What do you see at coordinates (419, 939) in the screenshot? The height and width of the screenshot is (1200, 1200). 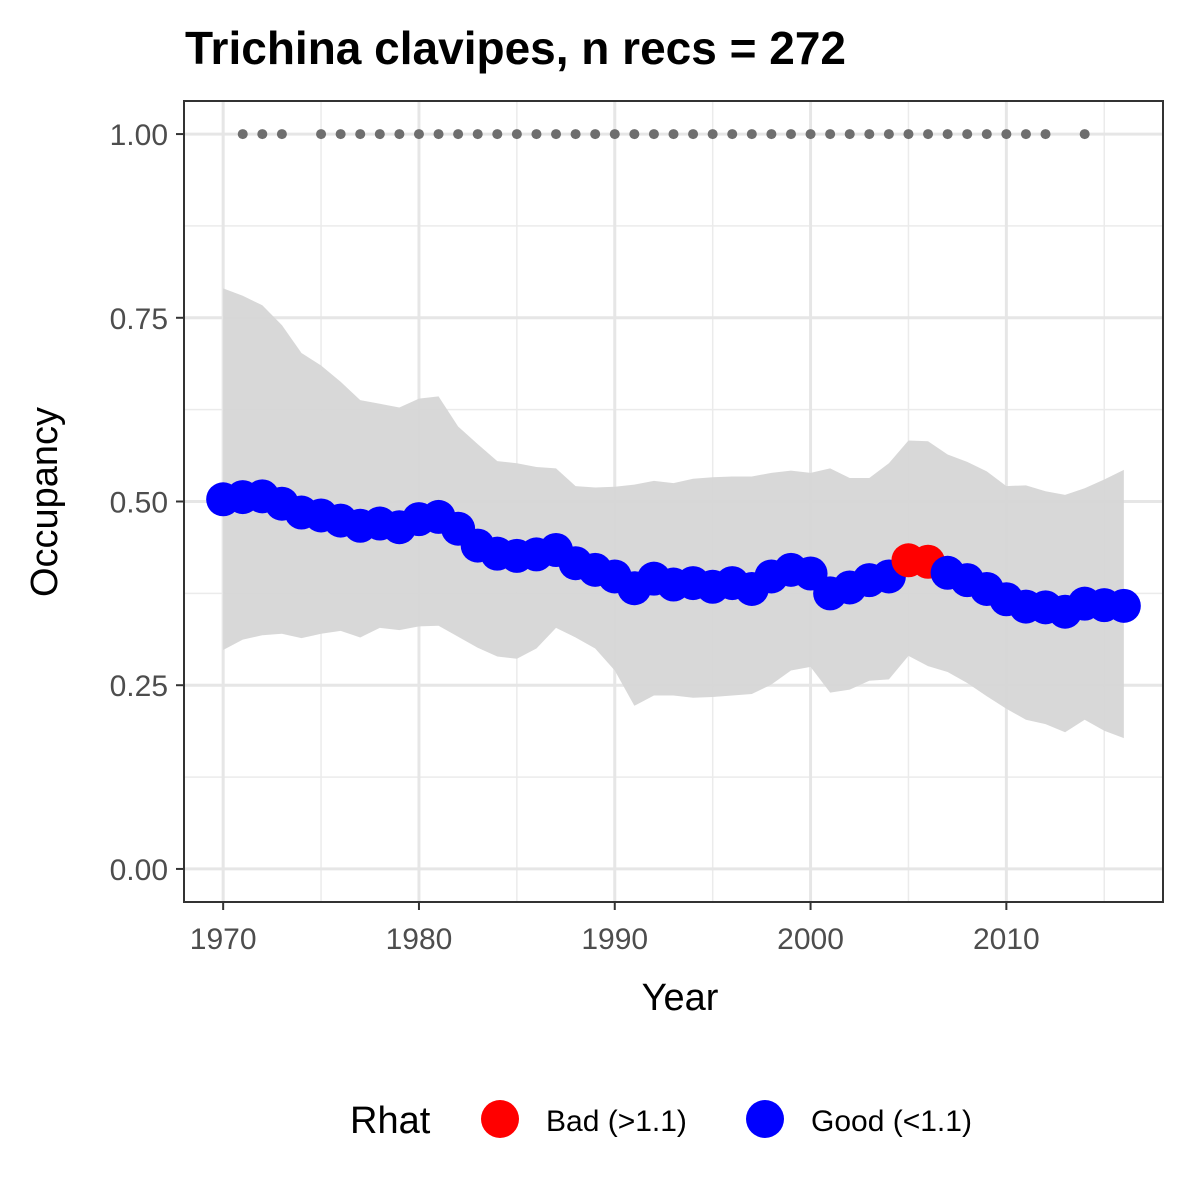 I see `x-tick-label: 1980` at bounding box center [419, 939].